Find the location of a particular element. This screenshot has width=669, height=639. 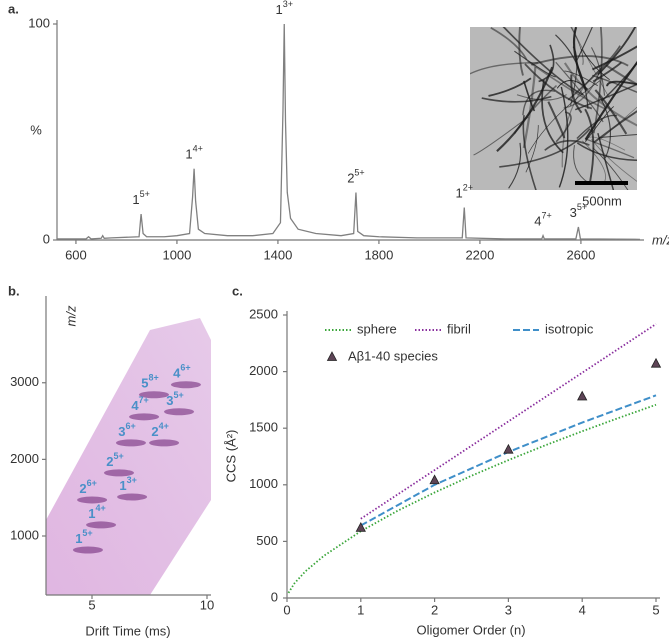

series-line is located at coordinates (508, 421).